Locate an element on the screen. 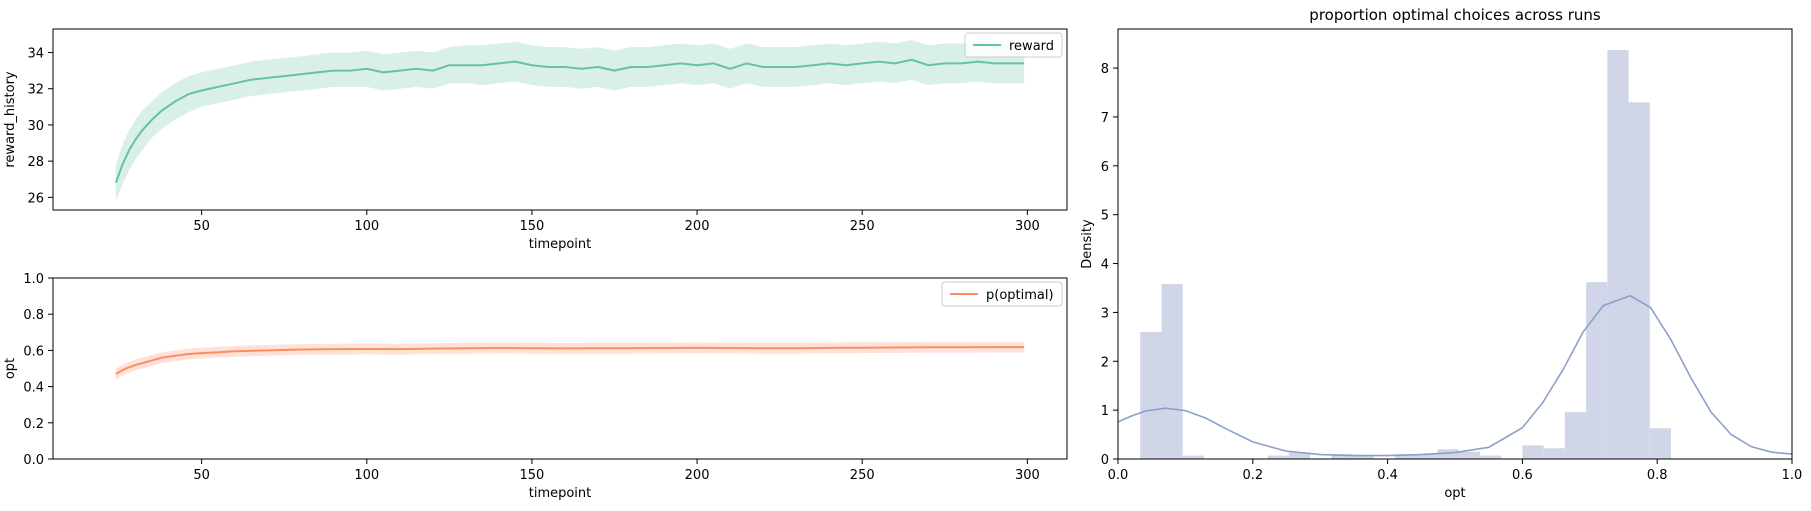  y-tick-label: 0.8 is located at coordinates (33, 315).